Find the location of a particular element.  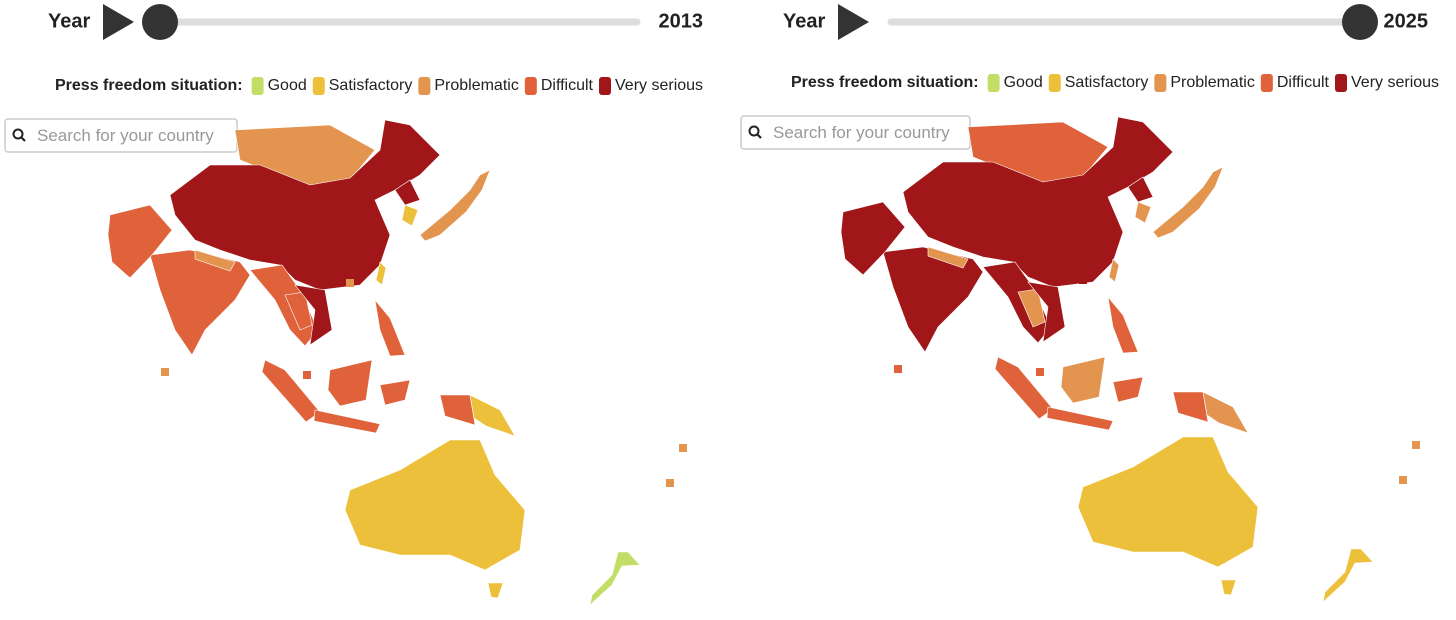

year-value: 2013 is located at coordinates (681, 21).